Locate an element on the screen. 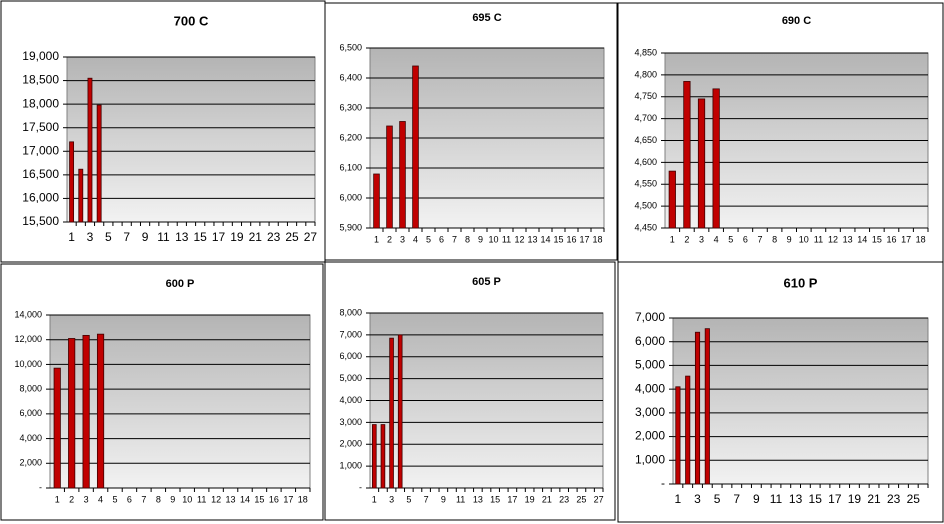 Image resolution: width=944 pixels, height=524 pixels. chart-title: 700 C is located at coordinates (191, 20).